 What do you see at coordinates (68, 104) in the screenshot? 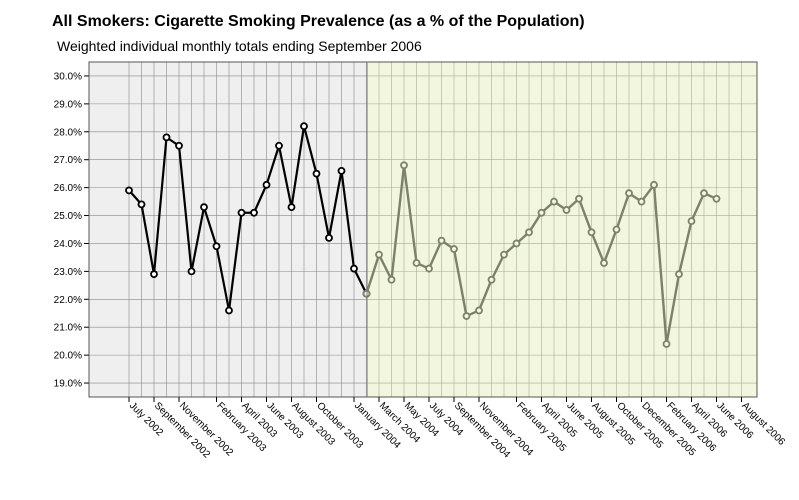
I see `y-tick-label: 29.0%` at bounding box center [68, 104].